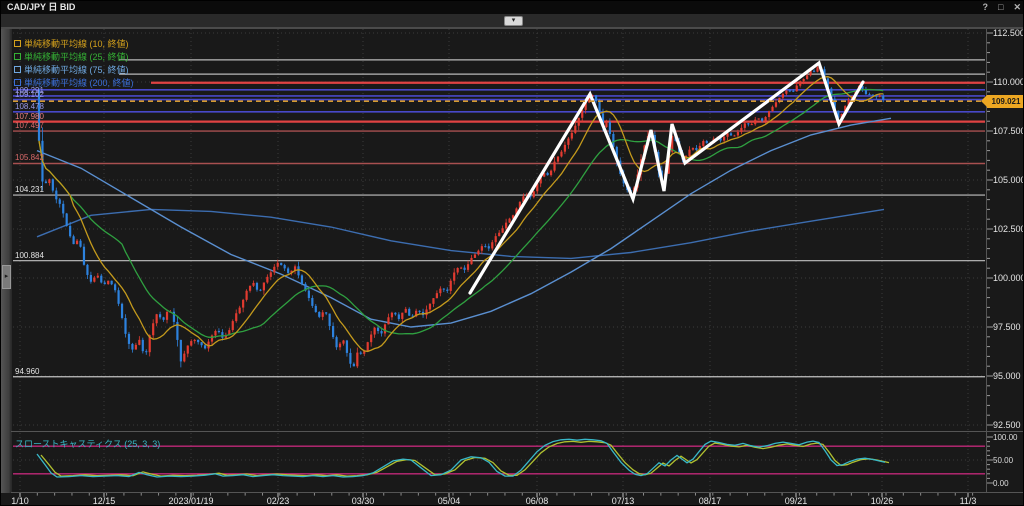 The width and height of the screenshot is (1024, 506). I want to click on price-line-label: 109.102, so click(29, 94).